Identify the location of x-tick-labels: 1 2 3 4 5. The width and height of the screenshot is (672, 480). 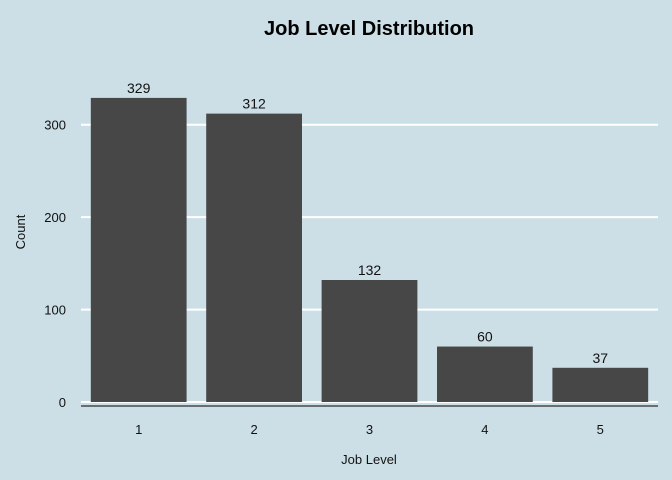
(369, 429).